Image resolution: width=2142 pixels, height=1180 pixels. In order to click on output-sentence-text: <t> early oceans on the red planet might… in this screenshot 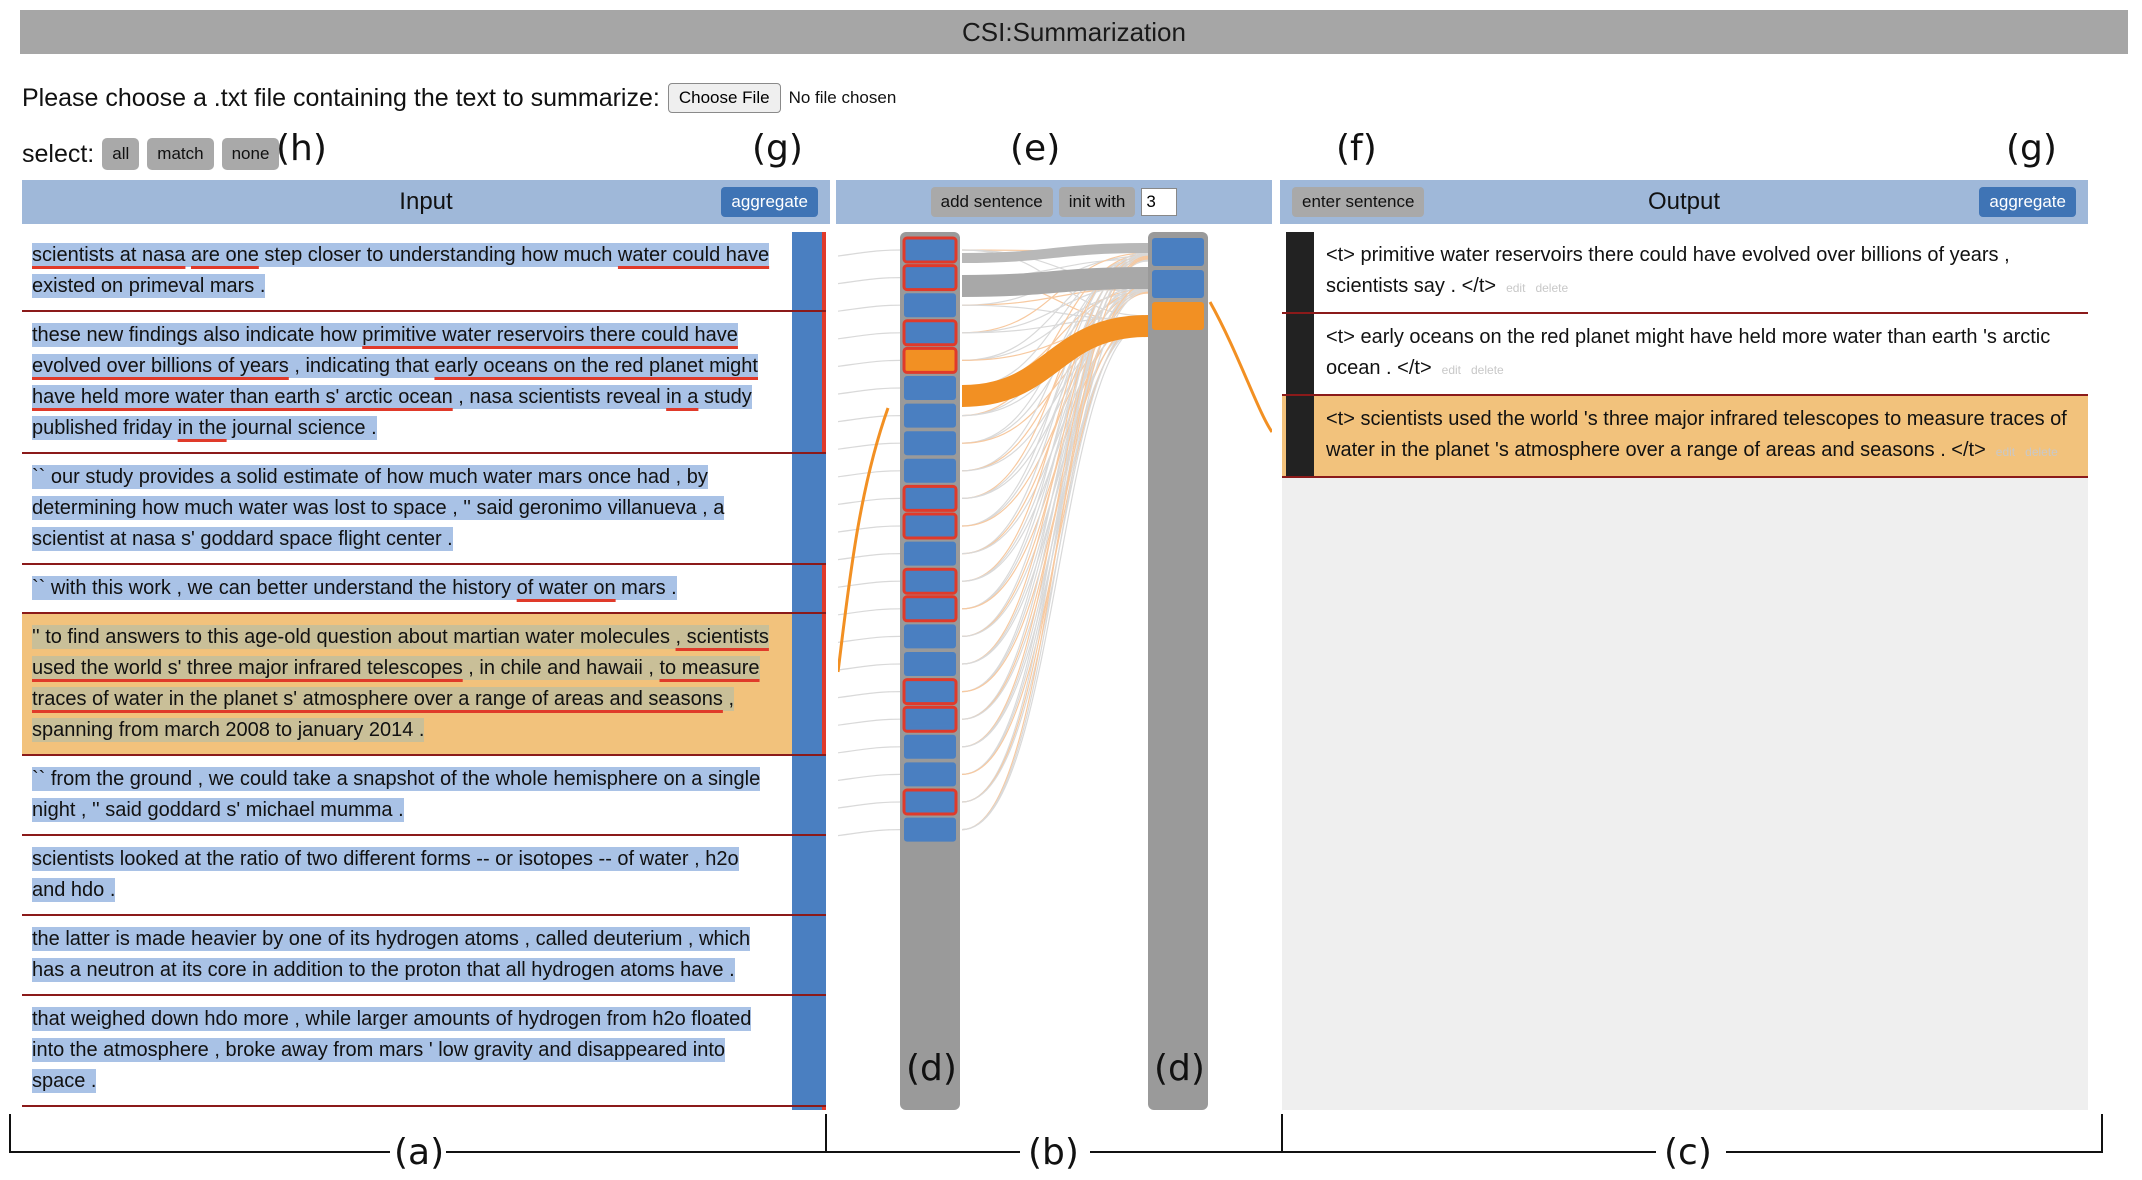, I will do `click(1688, 352)`.